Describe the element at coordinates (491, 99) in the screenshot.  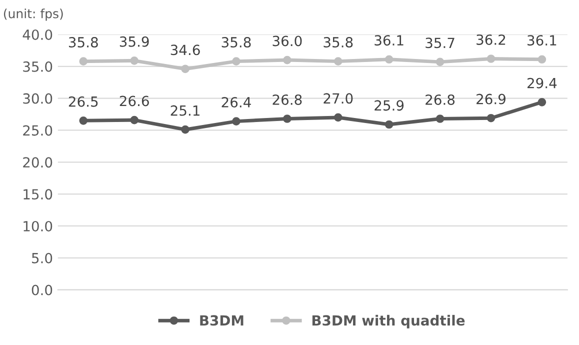
I see `data-label: 26.9` at that location.